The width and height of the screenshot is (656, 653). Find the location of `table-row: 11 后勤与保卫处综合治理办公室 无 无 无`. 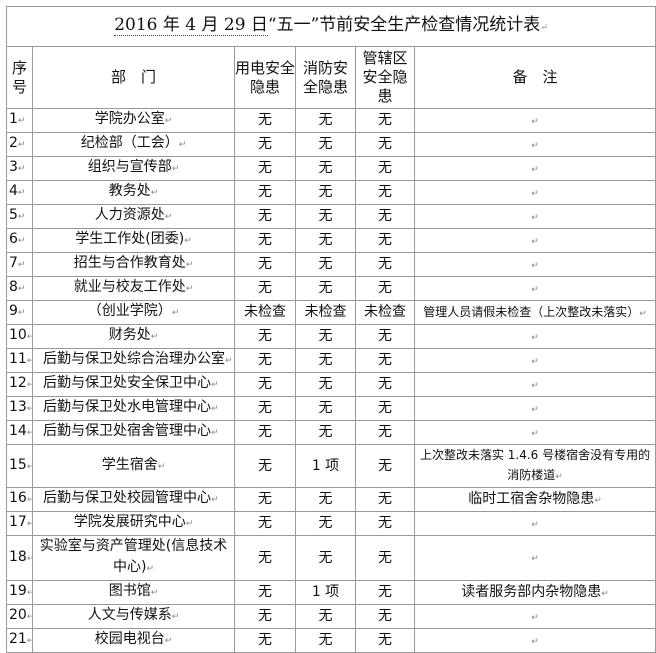

table-row: 11 后勤与保卫处综合治理办公室 无 无 无 is located at coordinates (331, 360).